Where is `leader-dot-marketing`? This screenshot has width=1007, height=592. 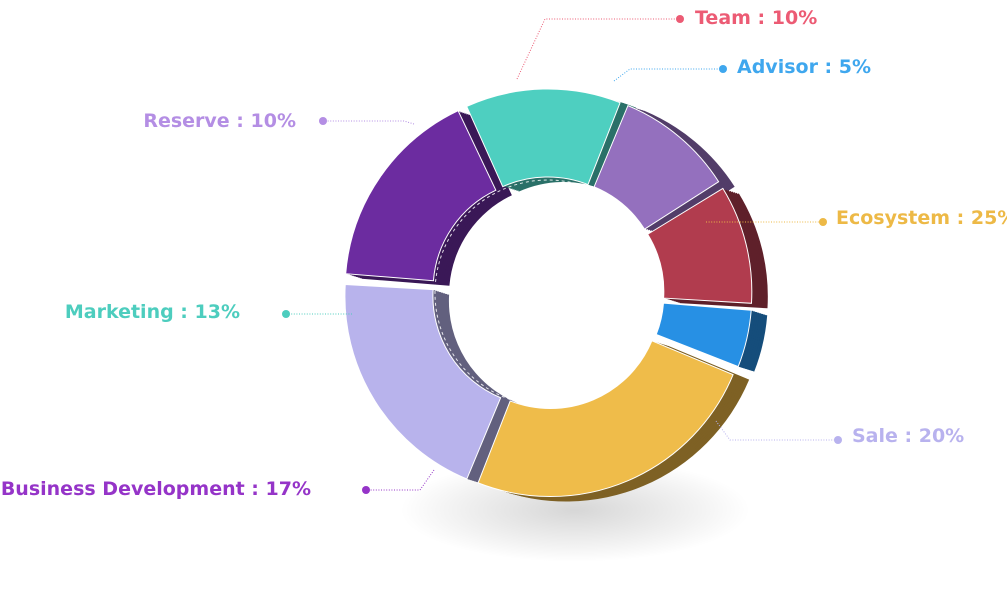 leader-dot-marketing is located at coordinates (286, 314).